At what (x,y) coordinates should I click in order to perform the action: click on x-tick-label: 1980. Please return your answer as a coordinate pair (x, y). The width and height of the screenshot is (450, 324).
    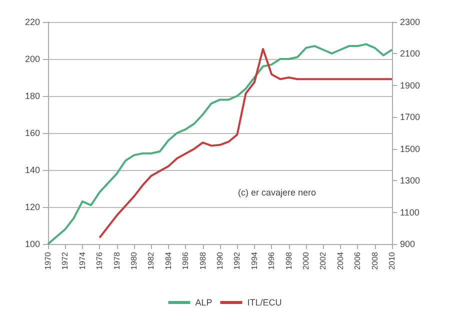
    Looking at the image, I should click on (134, 260).